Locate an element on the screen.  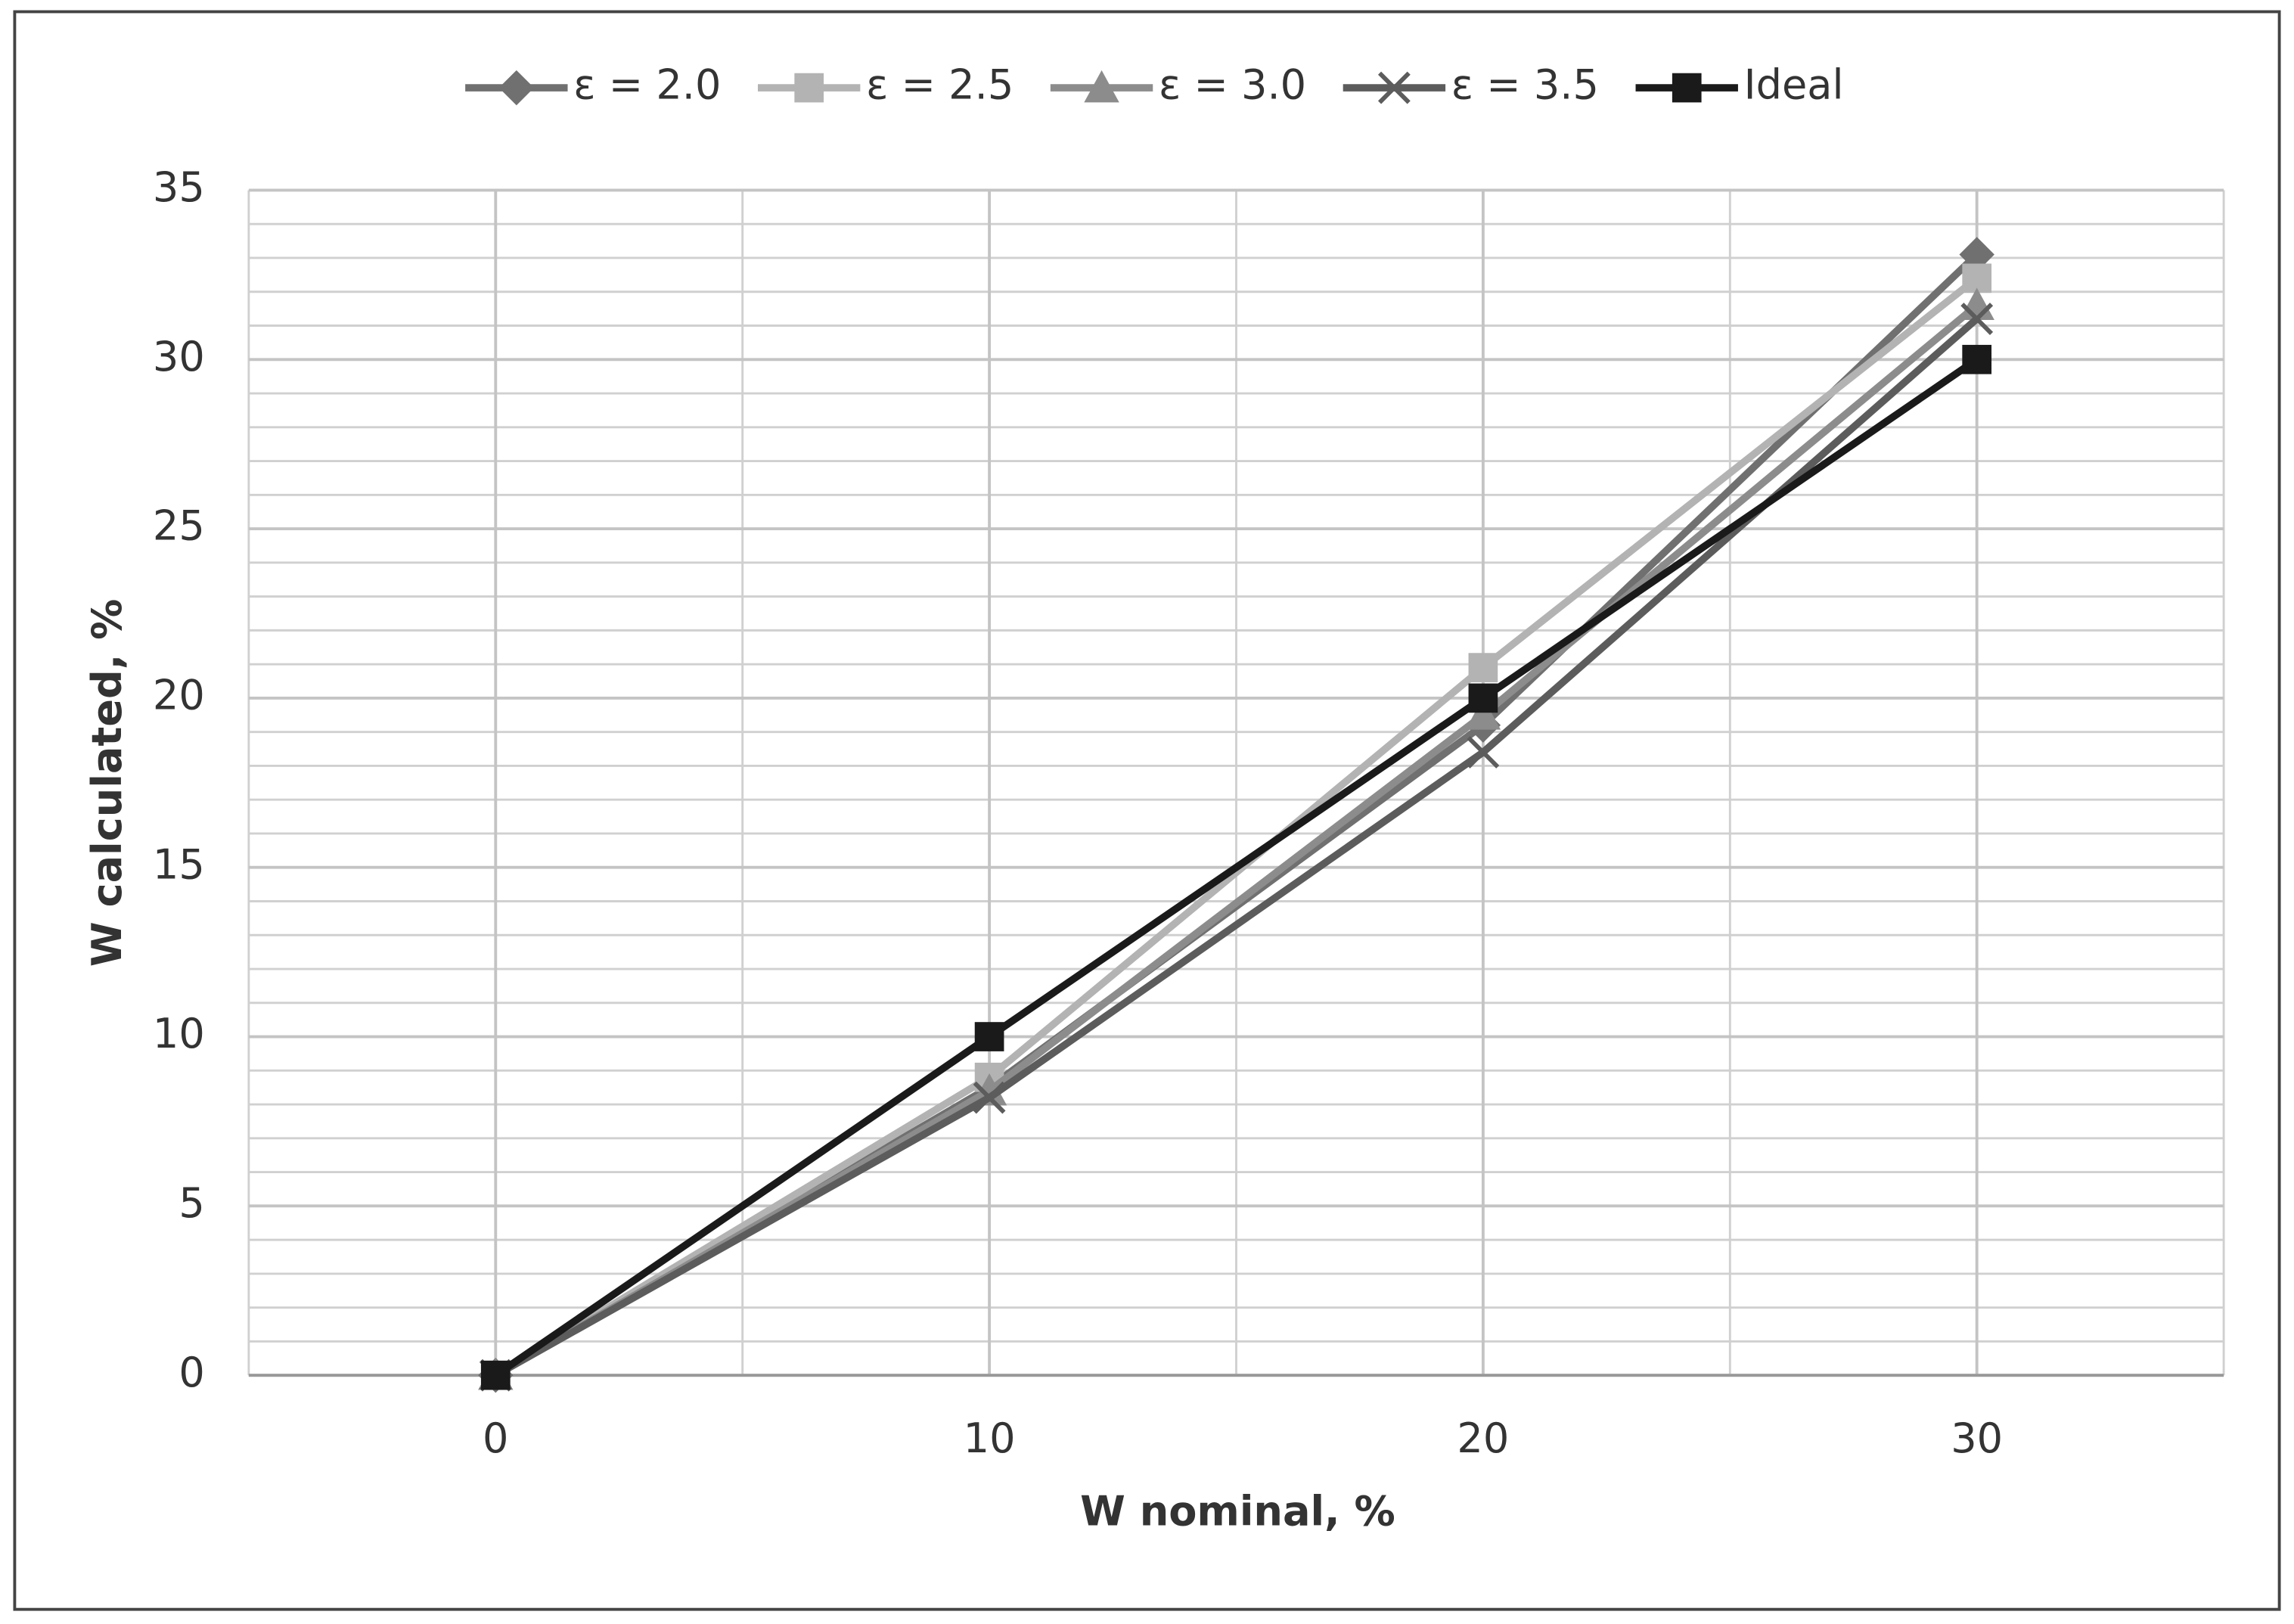
y-tick-label: 0 is located at coordinates (191, 1372).